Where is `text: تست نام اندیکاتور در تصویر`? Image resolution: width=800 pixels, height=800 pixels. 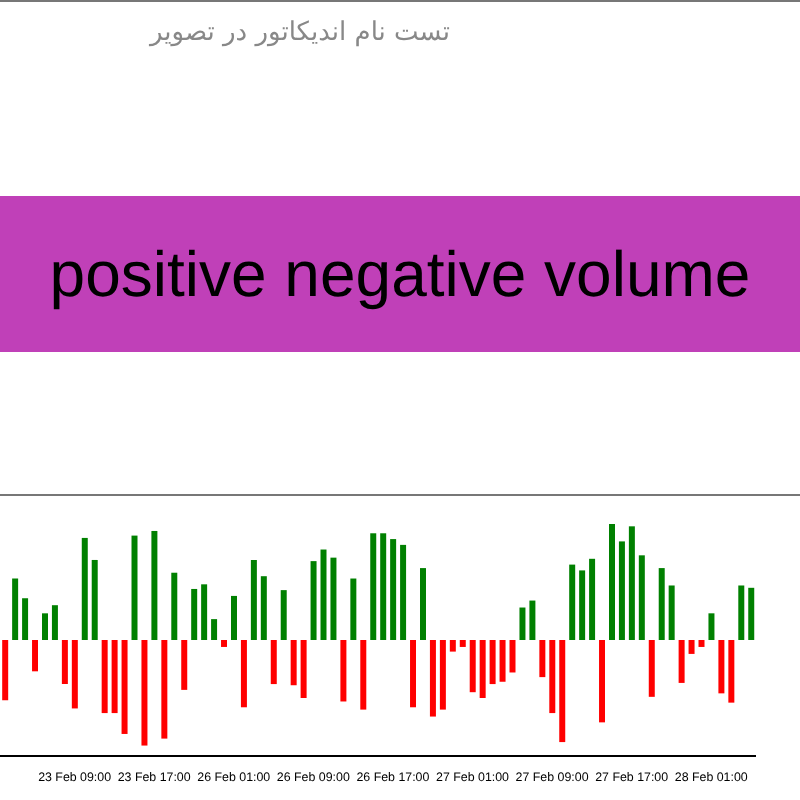
text: تست نام اندیکاتور در تصویر is located at coordinates (300, 33).